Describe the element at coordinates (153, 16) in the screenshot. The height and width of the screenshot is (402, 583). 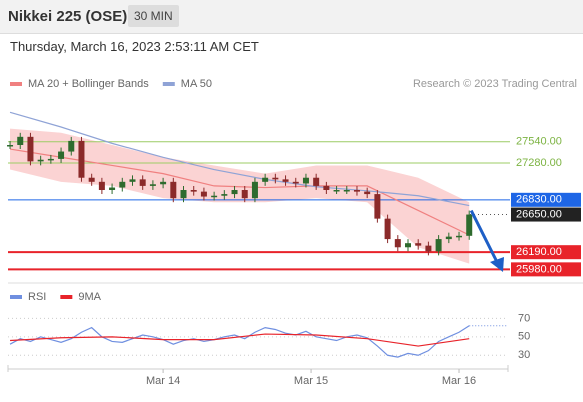
I see `interval-badge: 30 MIN` at that location.